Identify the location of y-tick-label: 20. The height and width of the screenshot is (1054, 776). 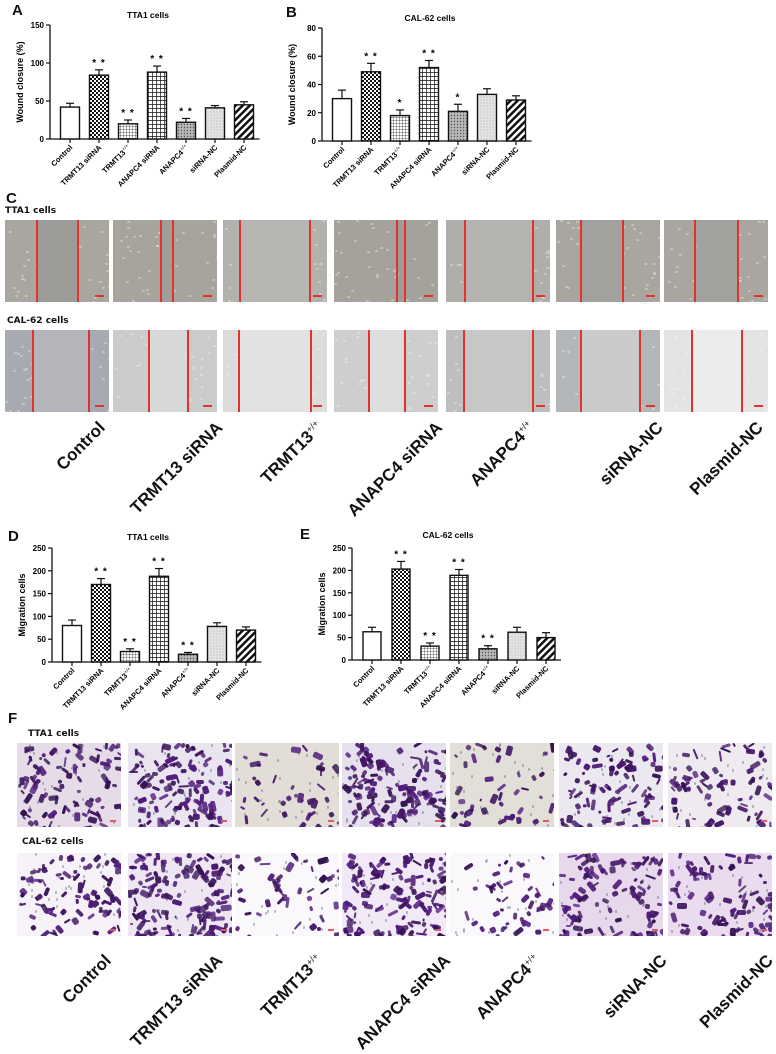
(311, 113).